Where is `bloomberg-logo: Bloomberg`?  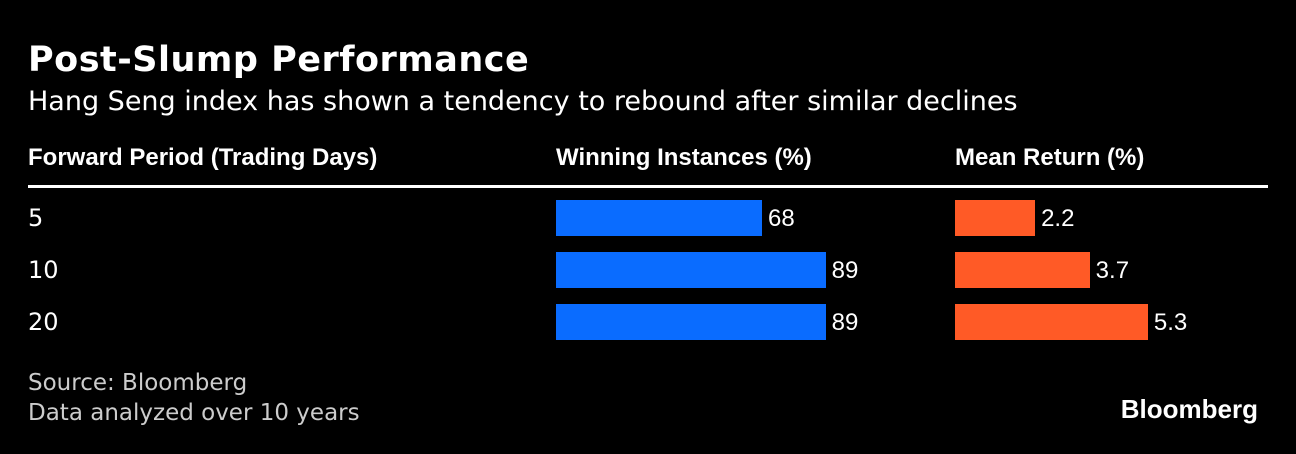 bloomberg-logo: Bloomberg is located at coordinates (1189, 409).